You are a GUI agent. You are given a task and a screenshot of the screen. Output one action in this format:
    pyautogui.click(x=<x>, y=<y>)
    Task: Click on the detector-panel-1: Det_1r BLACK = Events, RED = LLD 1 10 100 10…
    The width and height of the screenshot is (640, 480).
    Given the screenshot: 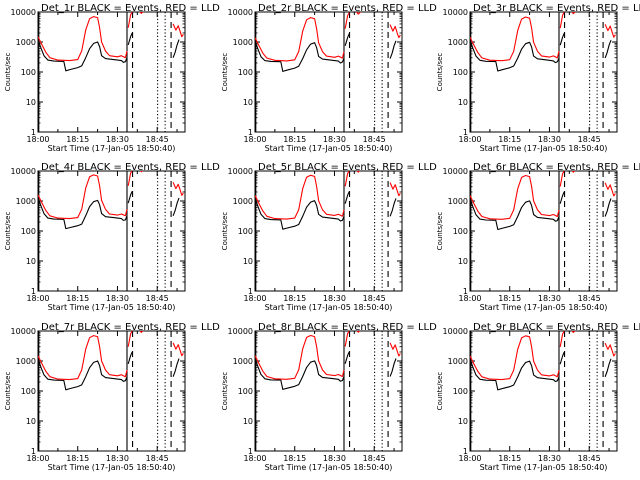 What is the action you would take?
    pyautogui.click(x=112, y=78)
    